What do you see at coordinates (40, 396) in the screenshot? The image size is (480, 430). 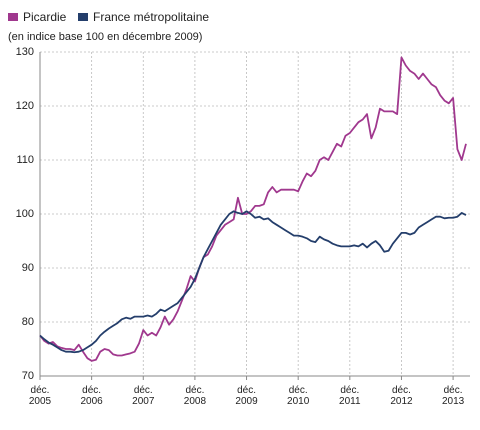 I see `x-tick-label: déc. 2005` at bounding box center [40, 396].